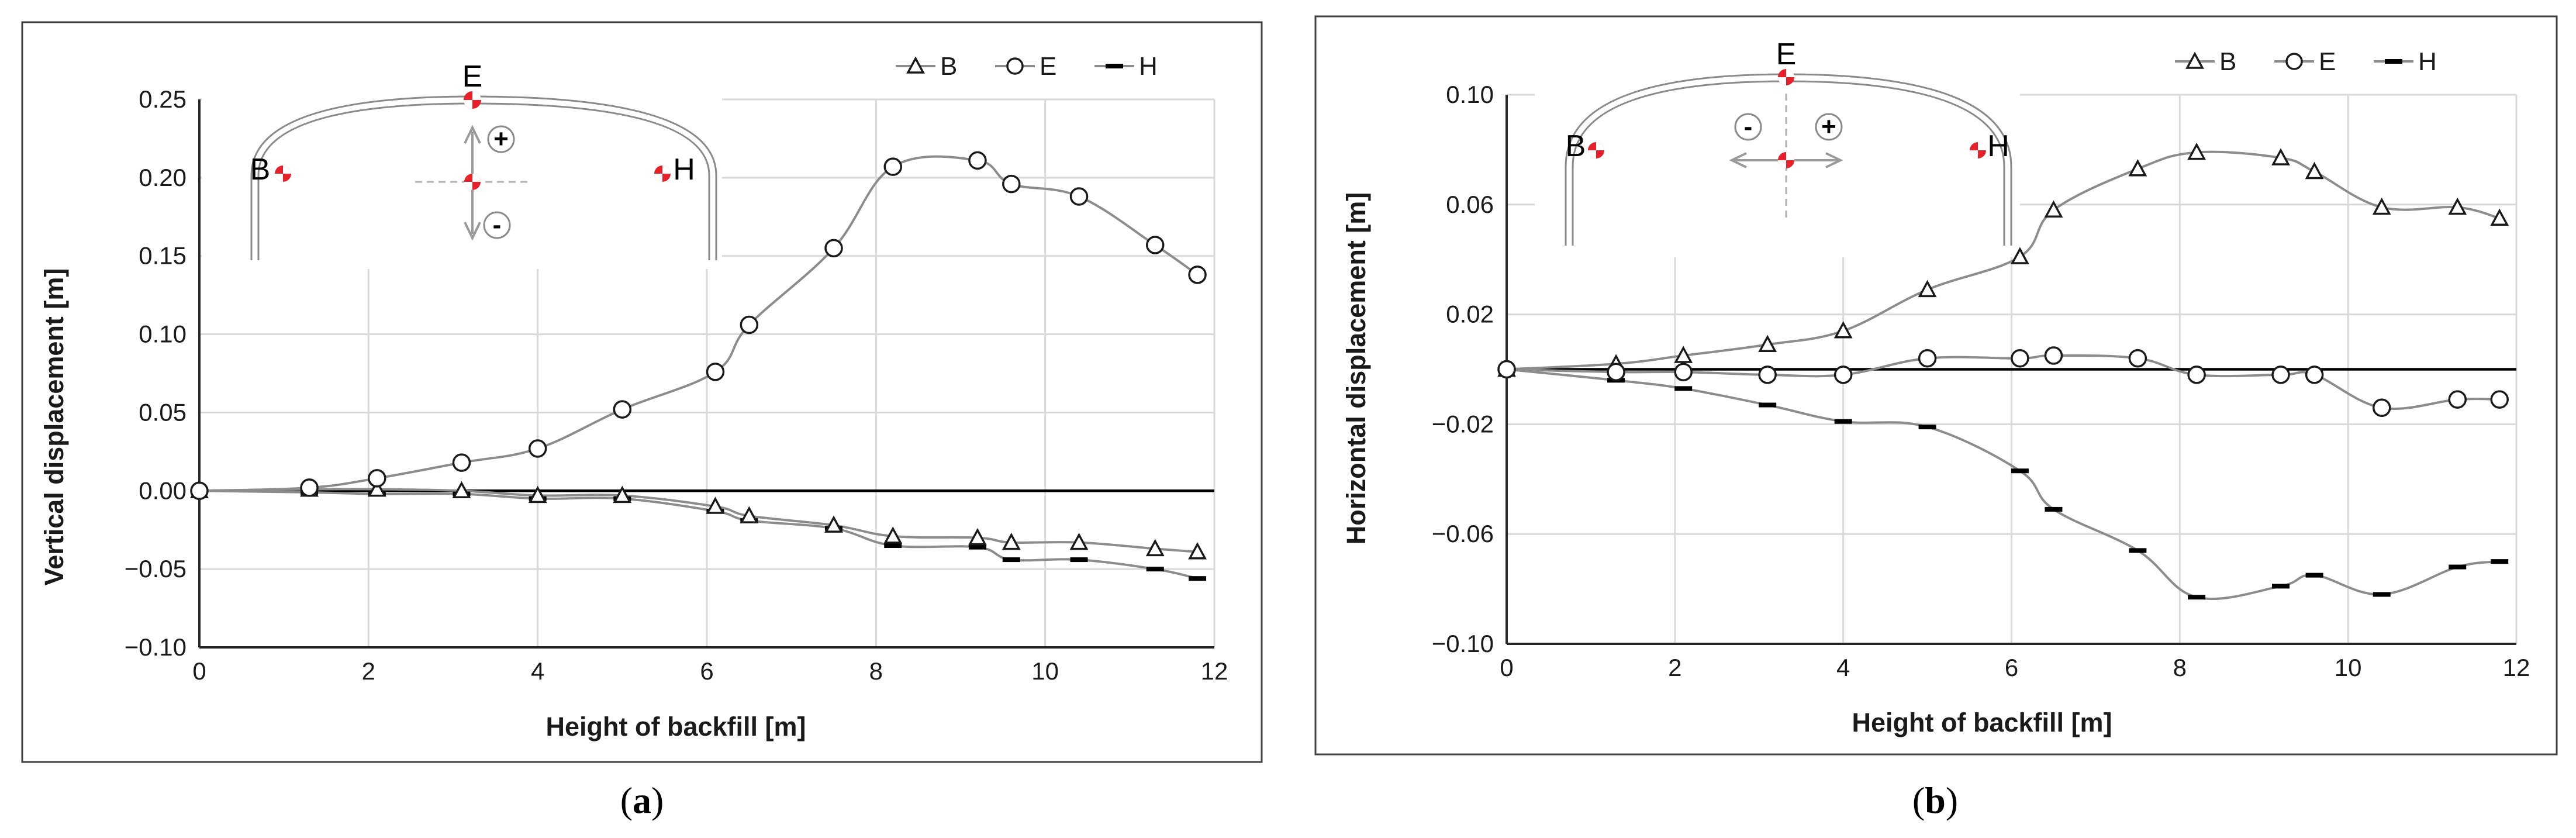  I want to click on x-tick-label: 8, so click(876, 671).